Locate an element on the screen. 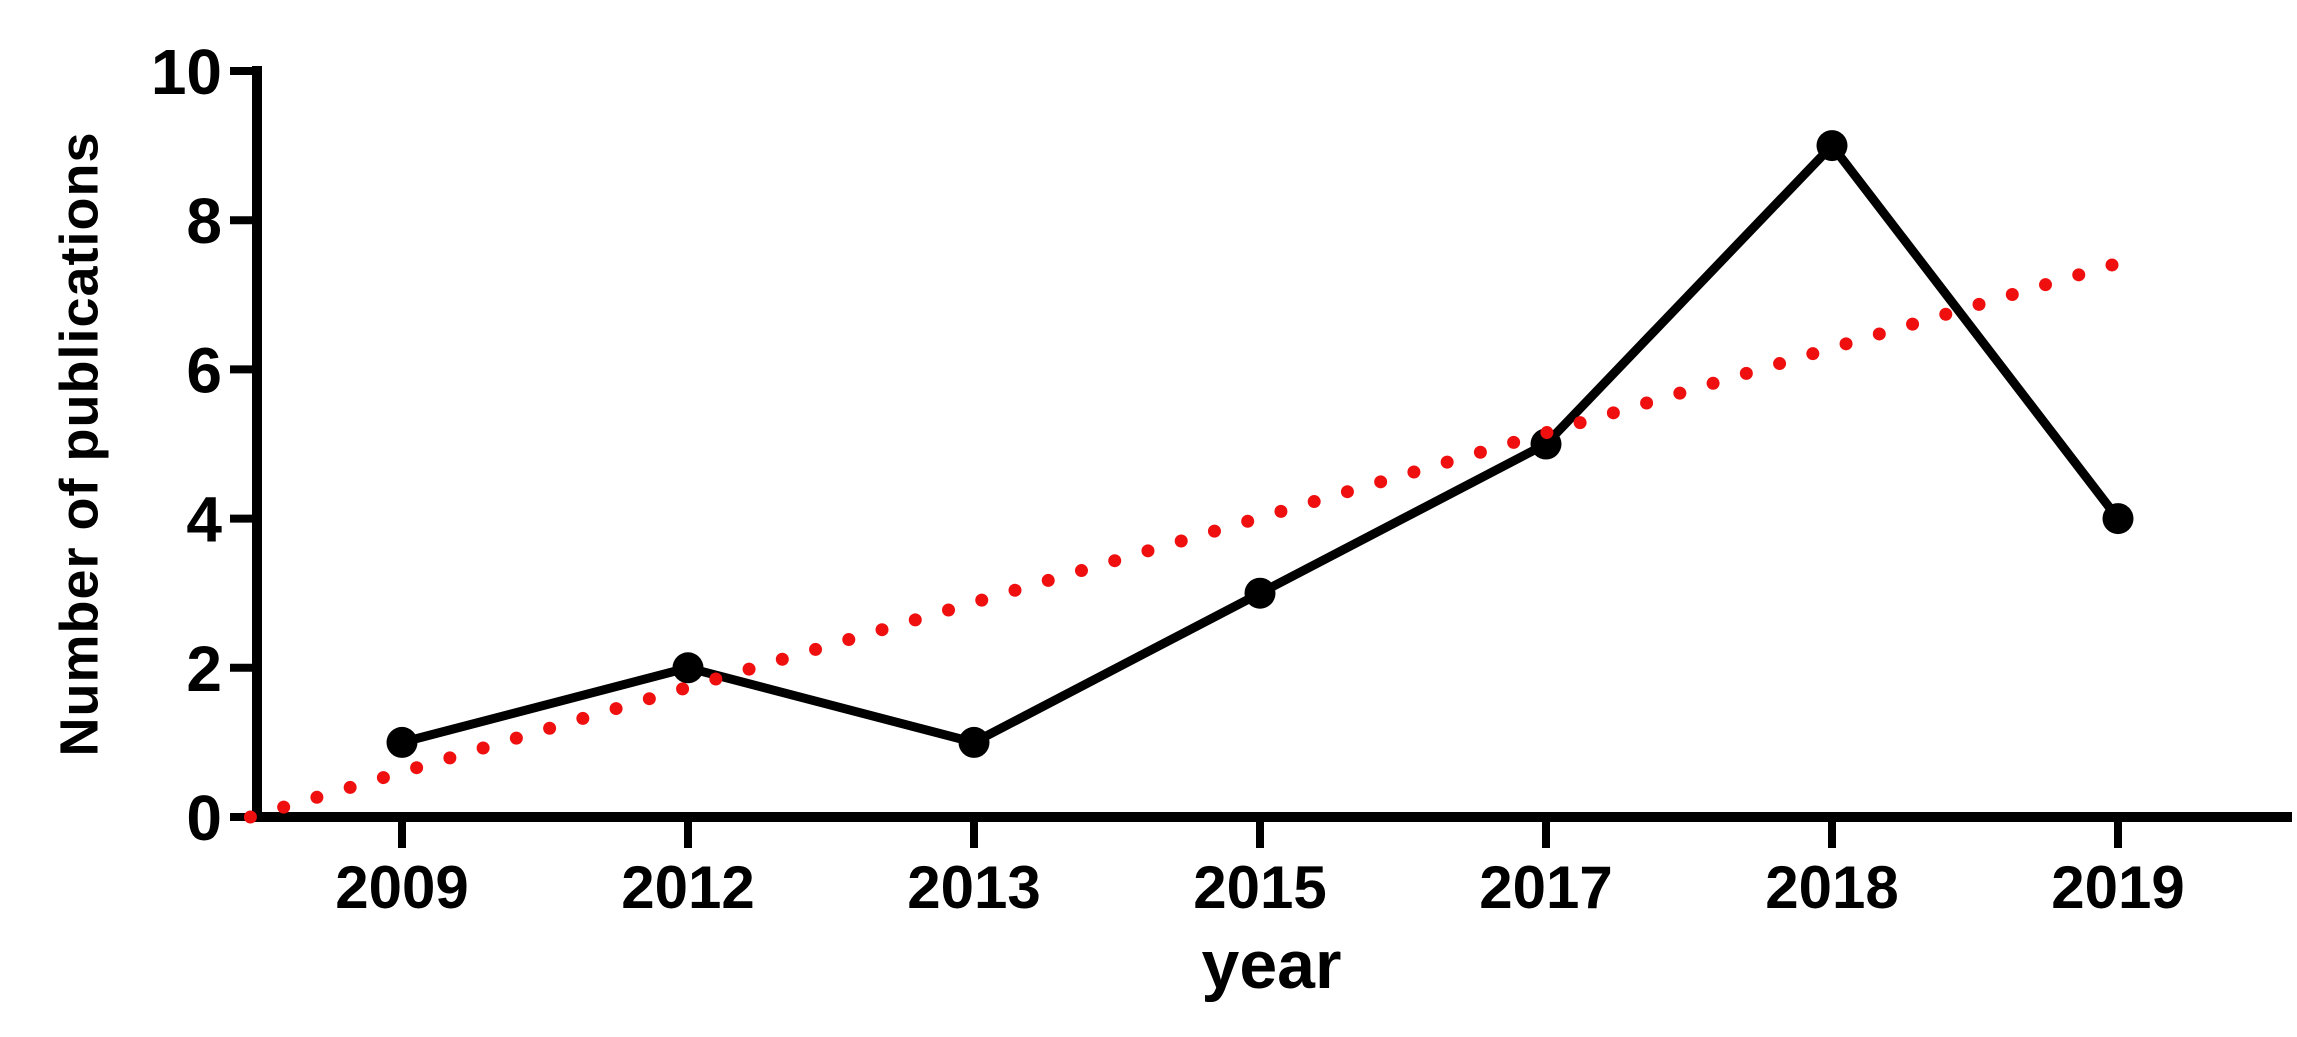 This screenshot has width=2297, height=1037. x-tick-label: 2015 is located at coordinates (1259, 887).